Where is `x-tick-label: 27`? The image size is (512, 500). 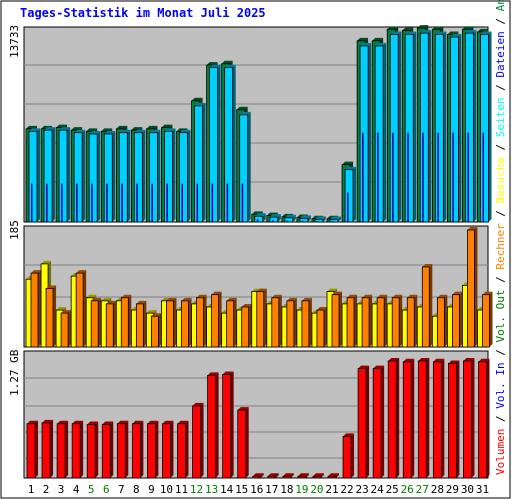
x-tick-label: 27 is located at coordinates (422, 489).